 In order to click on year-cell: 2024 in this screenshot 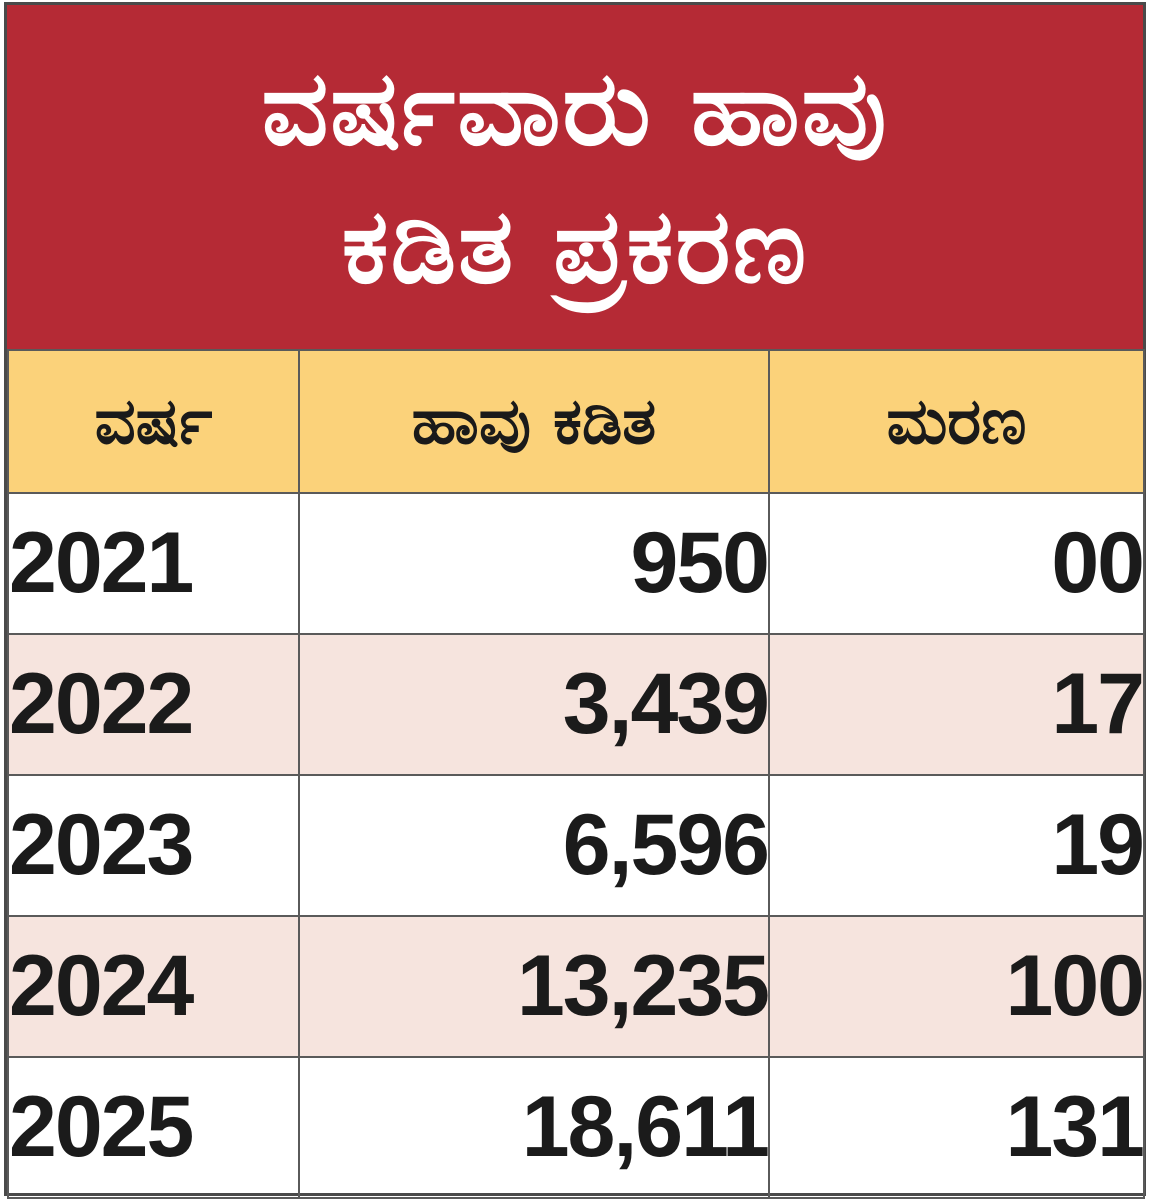, I will do `click(153, 986)`.